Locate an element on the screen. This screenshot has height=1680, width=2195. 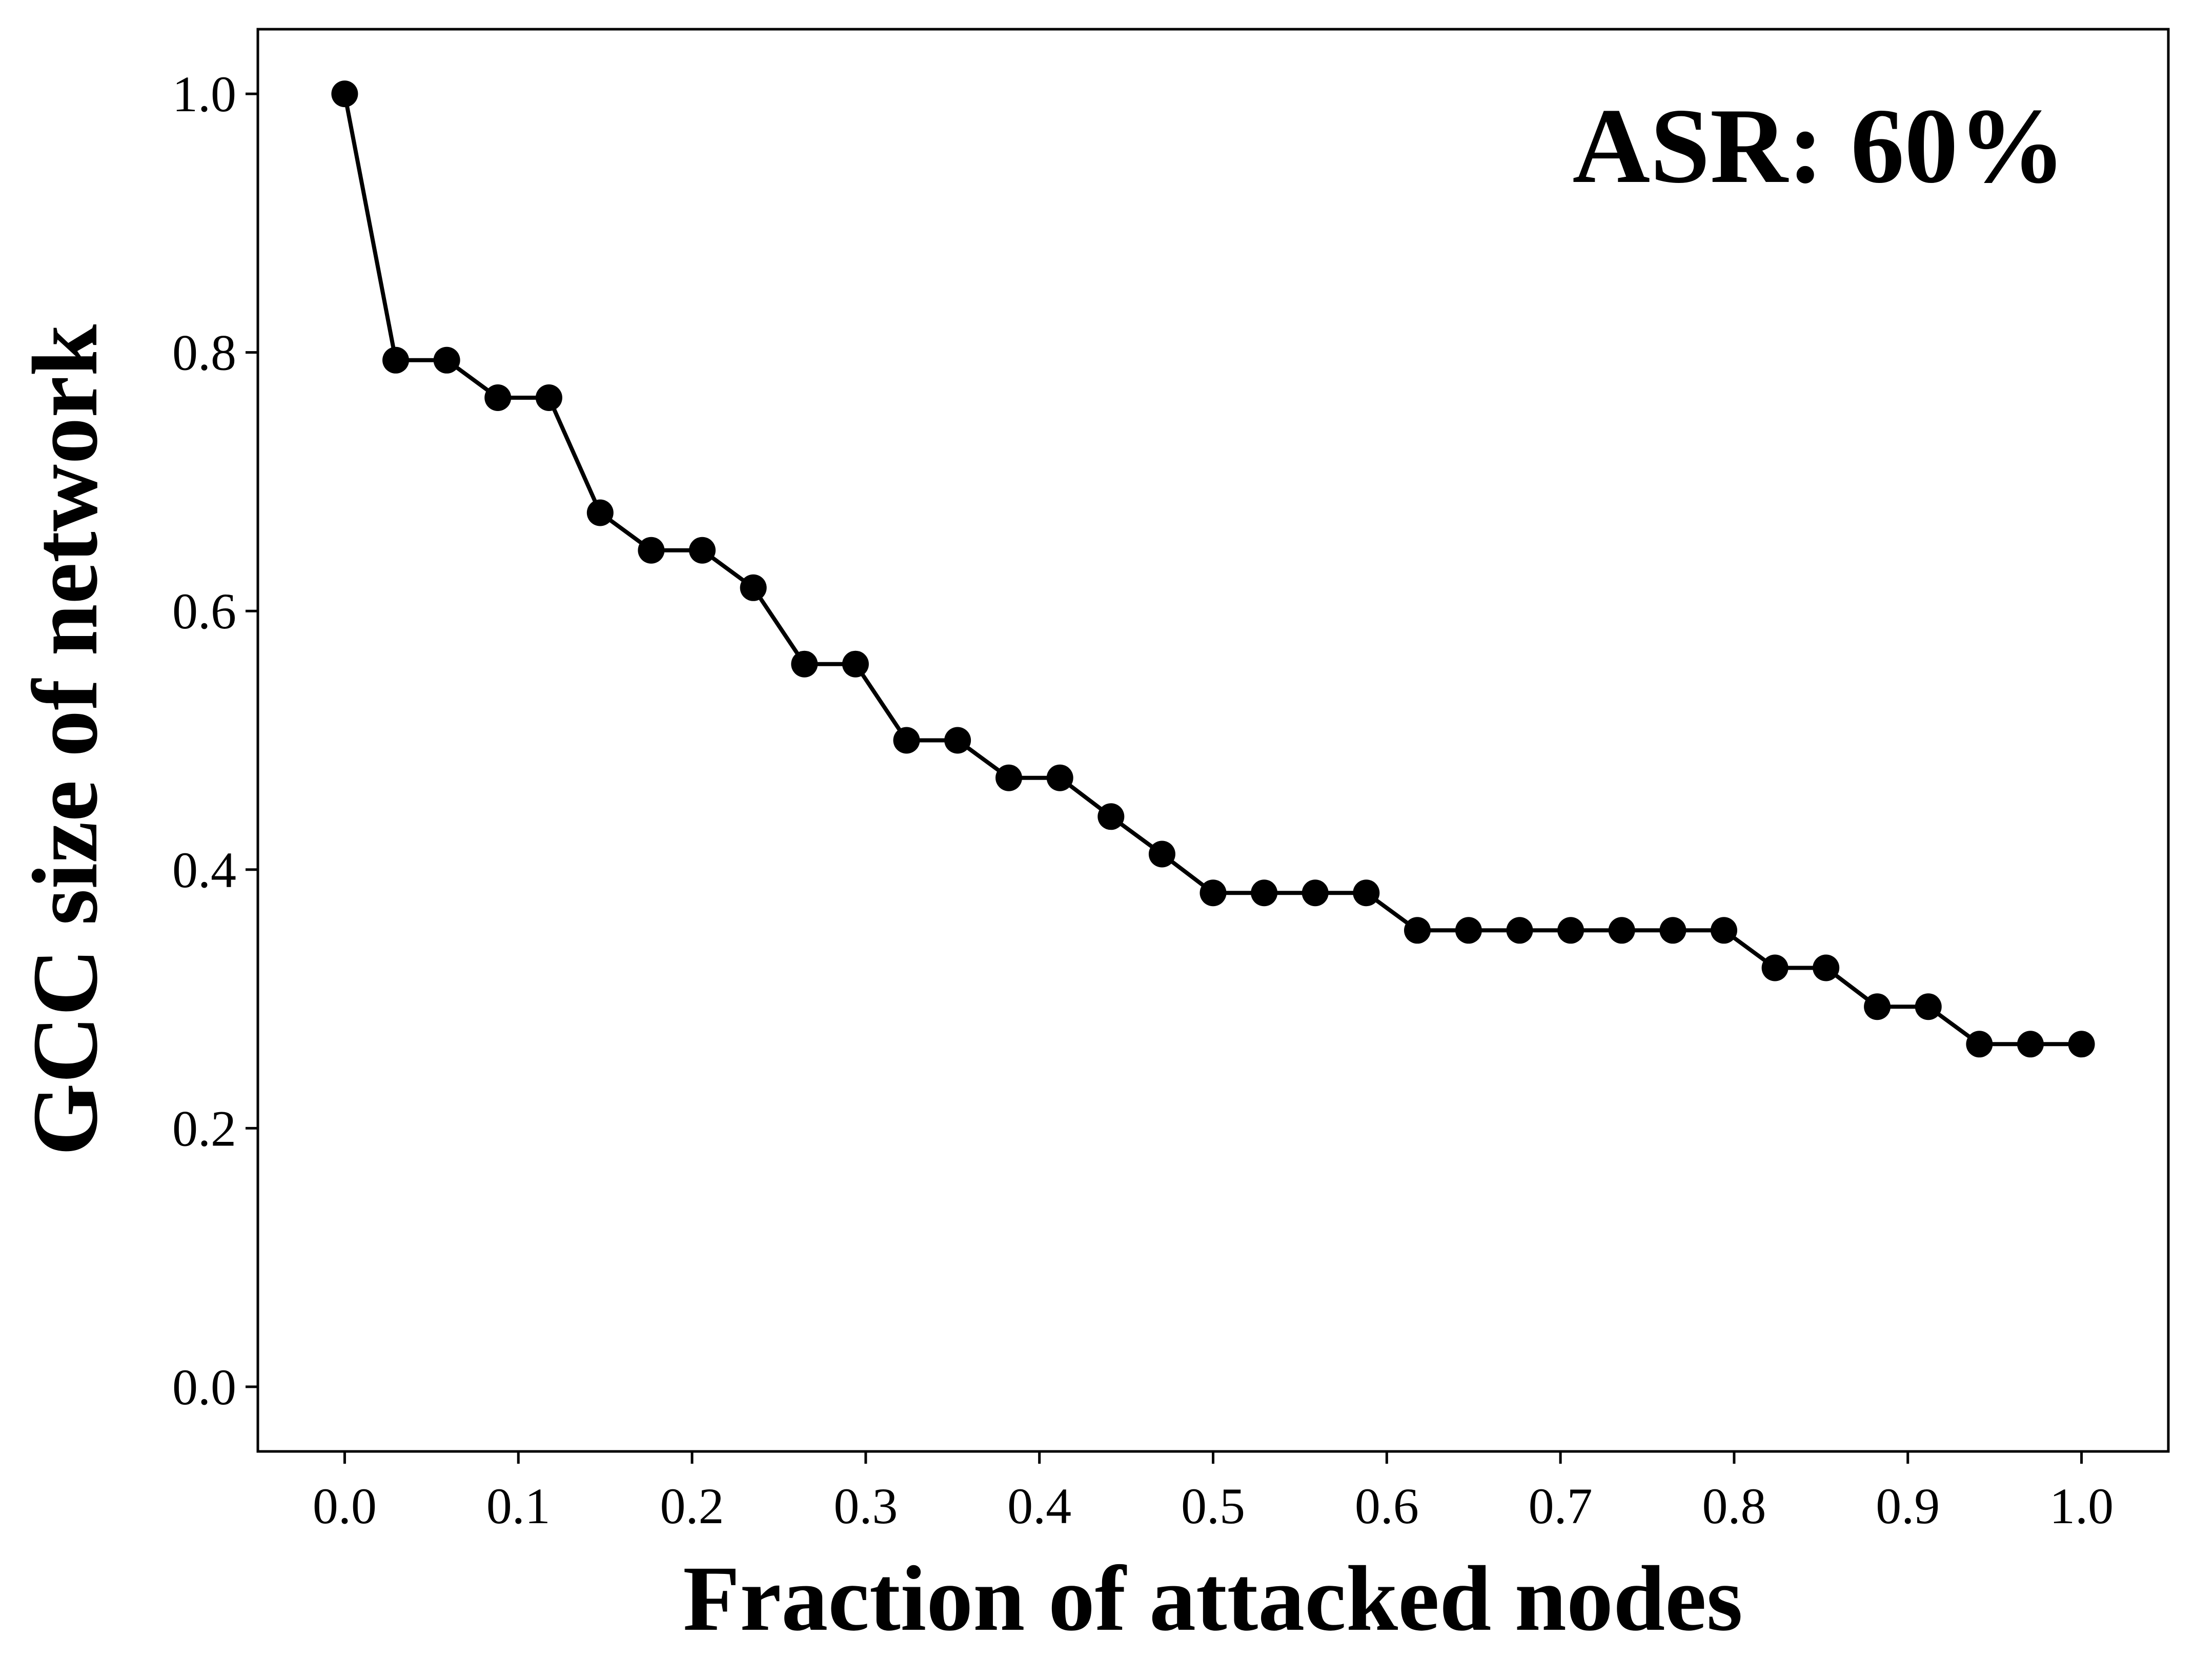
y-tick-label: 0.8 is located at coordinates (204, 352).